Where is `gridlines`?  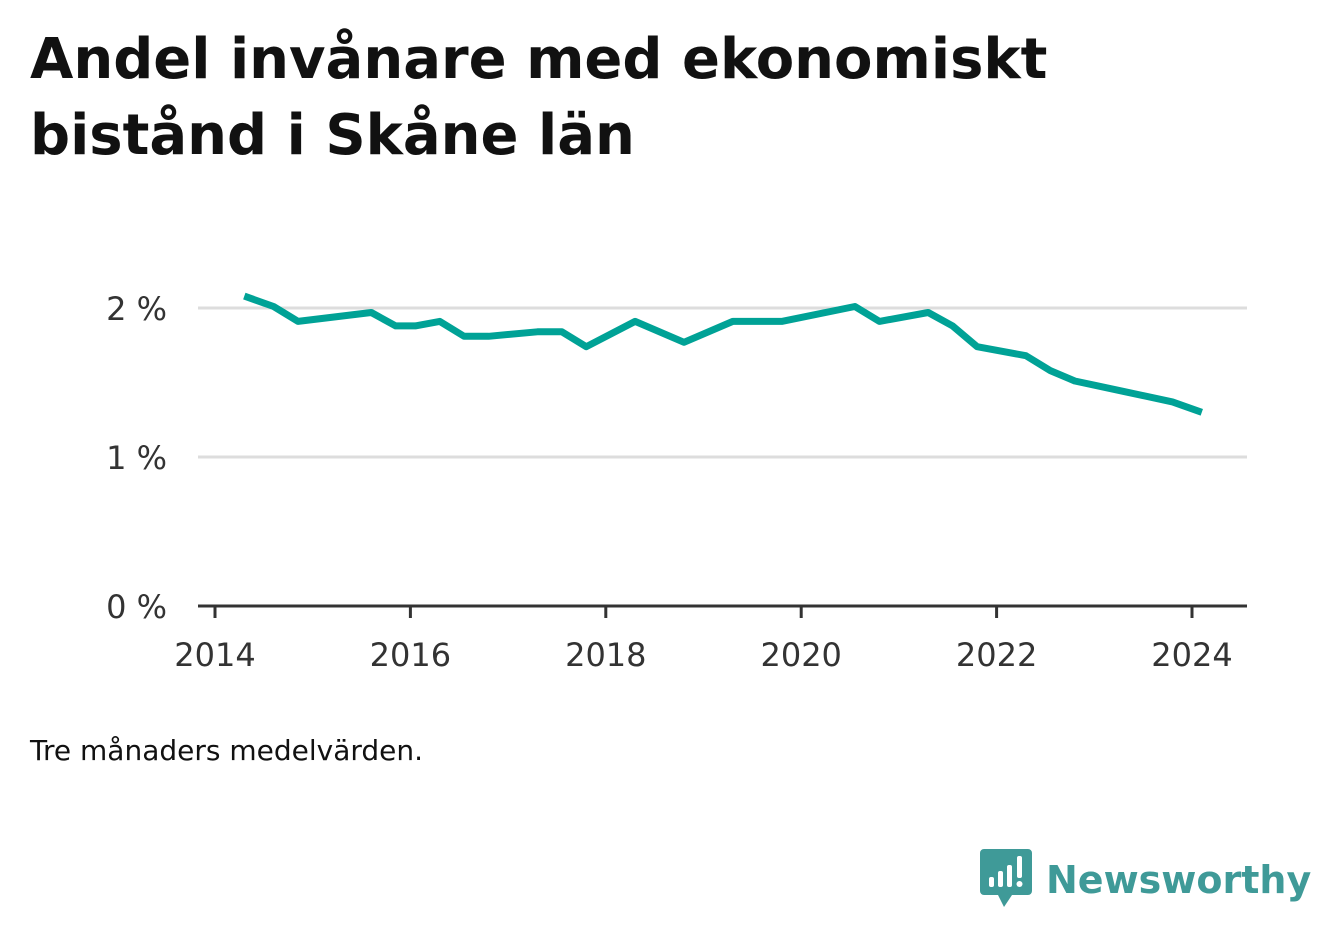
gridlines is located at coordinates (722, 382).